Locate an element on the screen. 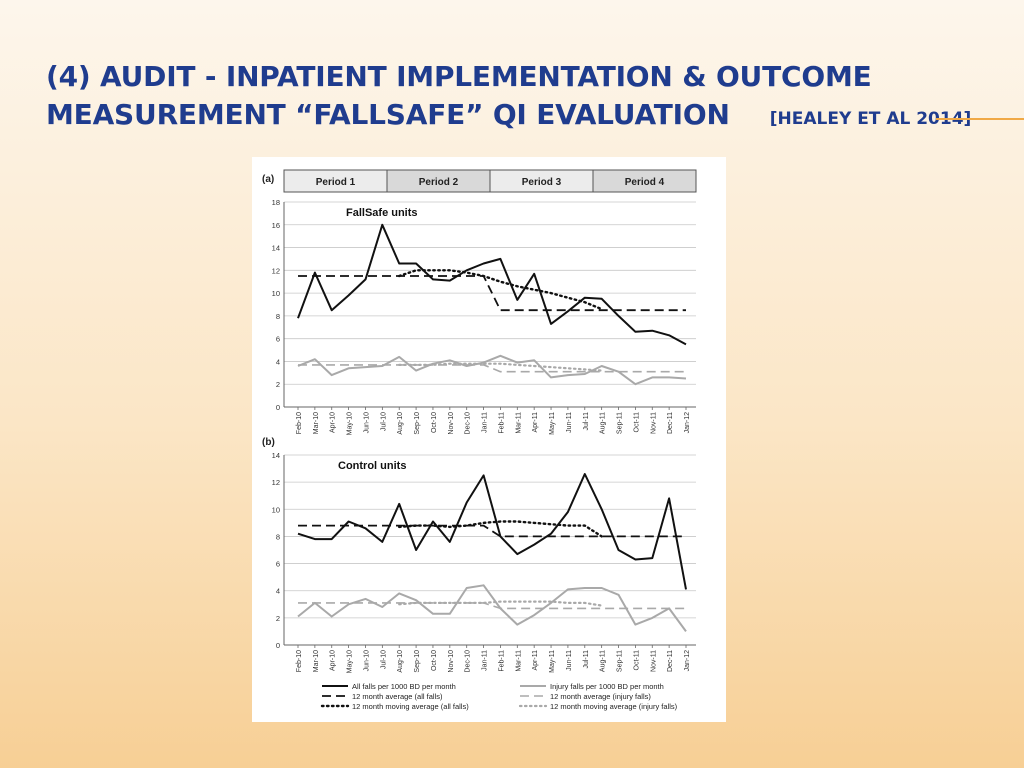  legend-label: 12 month average (injury falls) is located at coordinates (600, 696).